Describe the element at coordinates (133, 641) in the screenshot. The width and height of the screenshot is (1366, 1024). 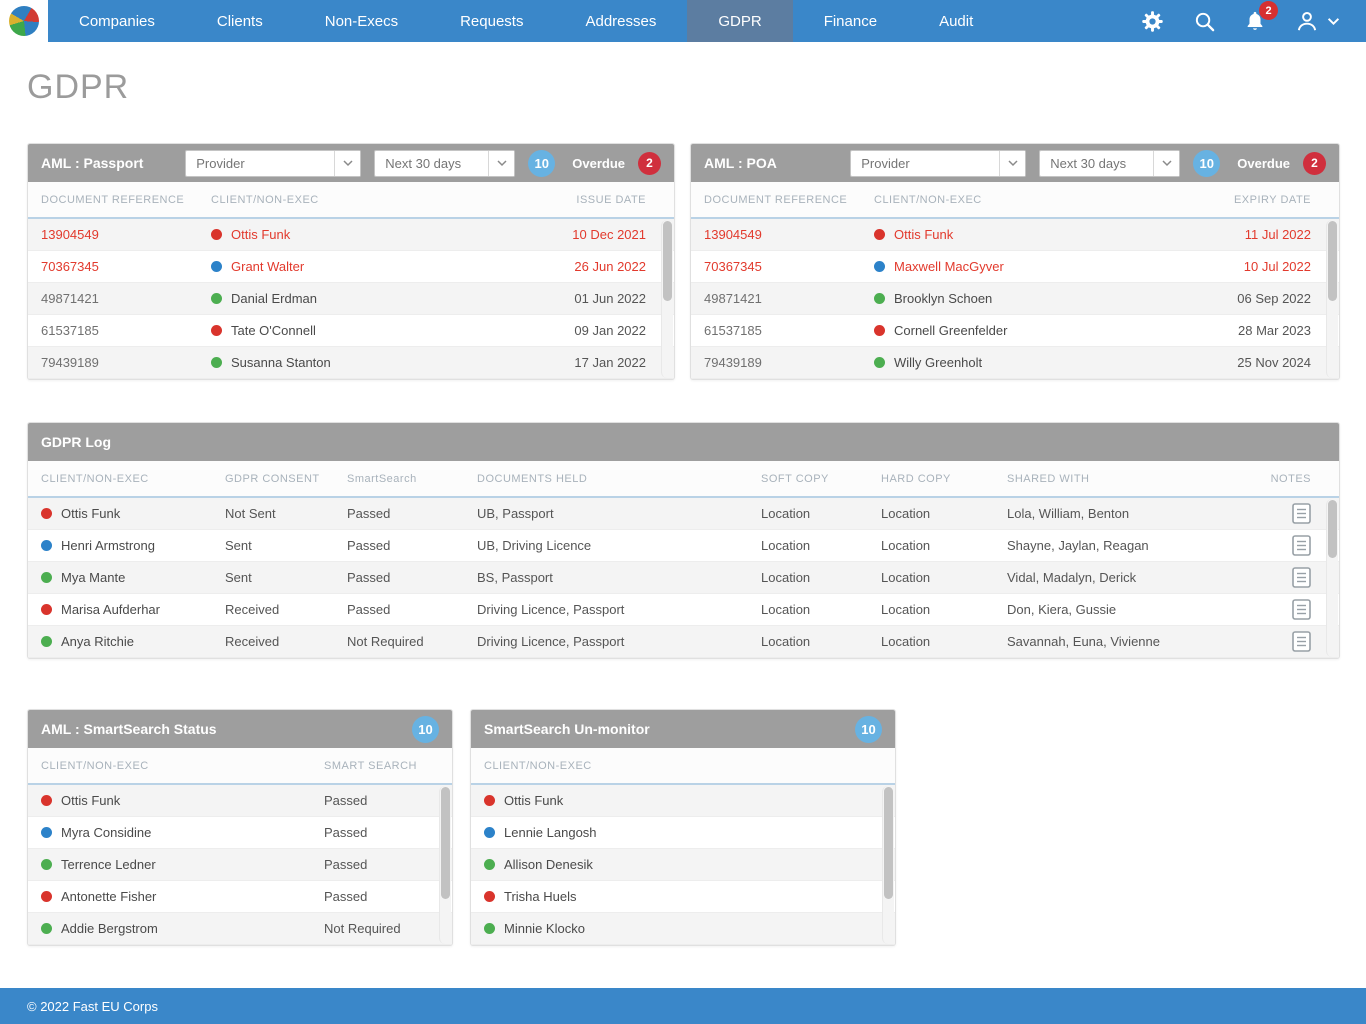
I see `client-cell: Anya Ritchie` at that location.